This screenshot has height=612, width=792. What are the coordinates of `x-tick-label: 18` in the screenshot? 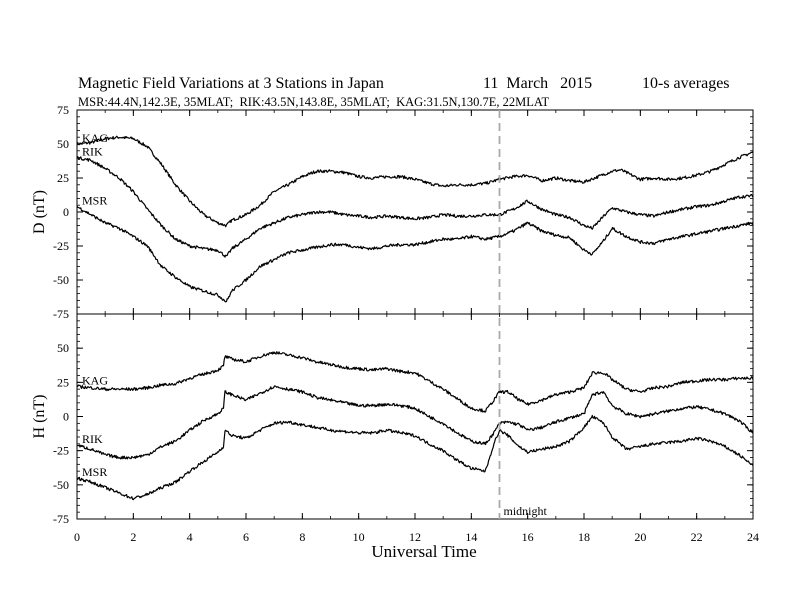 It's located at (584, 537).